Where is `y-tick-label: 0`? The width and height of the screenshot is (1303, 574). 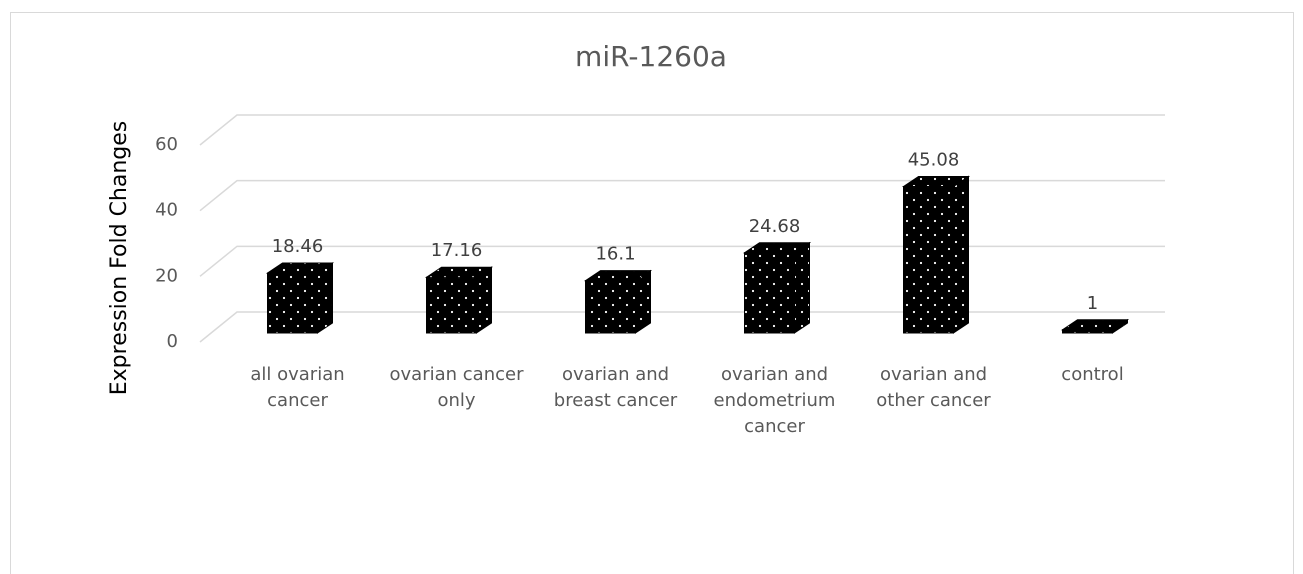 y-tick-label: 0 is located at coordinates (172, 341).